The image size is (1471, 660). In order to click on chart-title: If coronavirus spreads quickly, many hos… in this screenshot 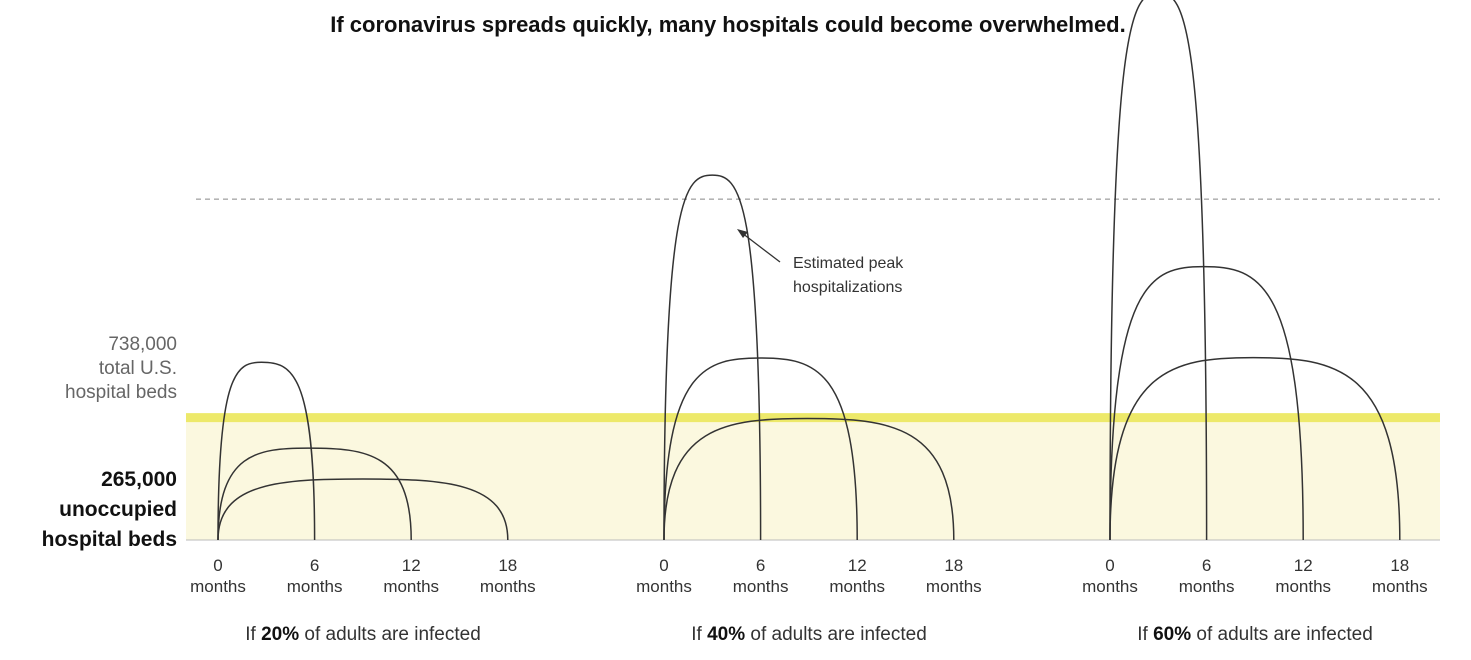, I will do `click(728, 24)`.